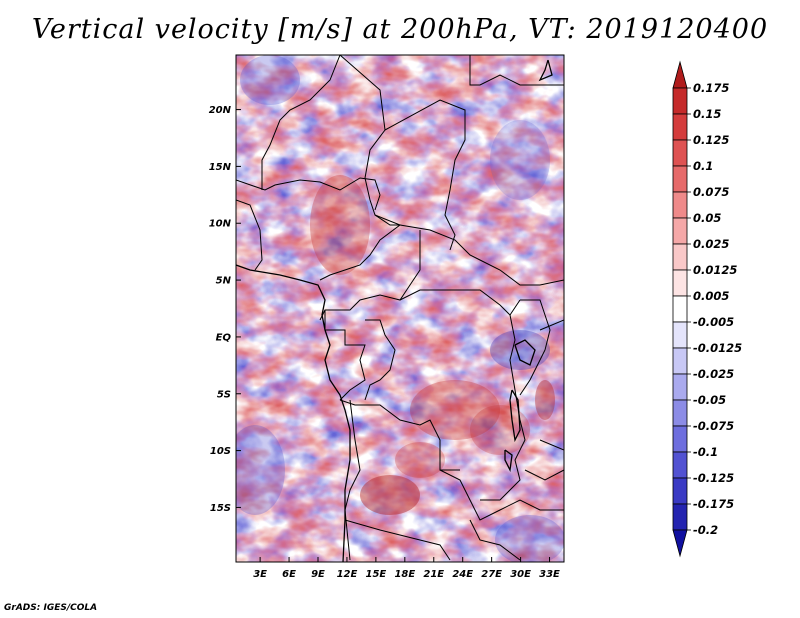 The width and height of the screenshot is (800, 618). What do you see at coordinates (705, 452) in the screenshot?
I see `colorbar-label: -0.1` at bounding box center [705, 452].